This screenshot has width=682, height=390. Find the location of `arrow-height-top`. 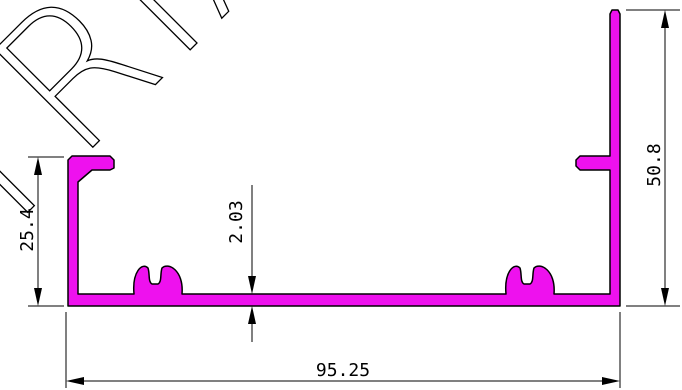

arrow-height-top is located at coordinates (665, 19).